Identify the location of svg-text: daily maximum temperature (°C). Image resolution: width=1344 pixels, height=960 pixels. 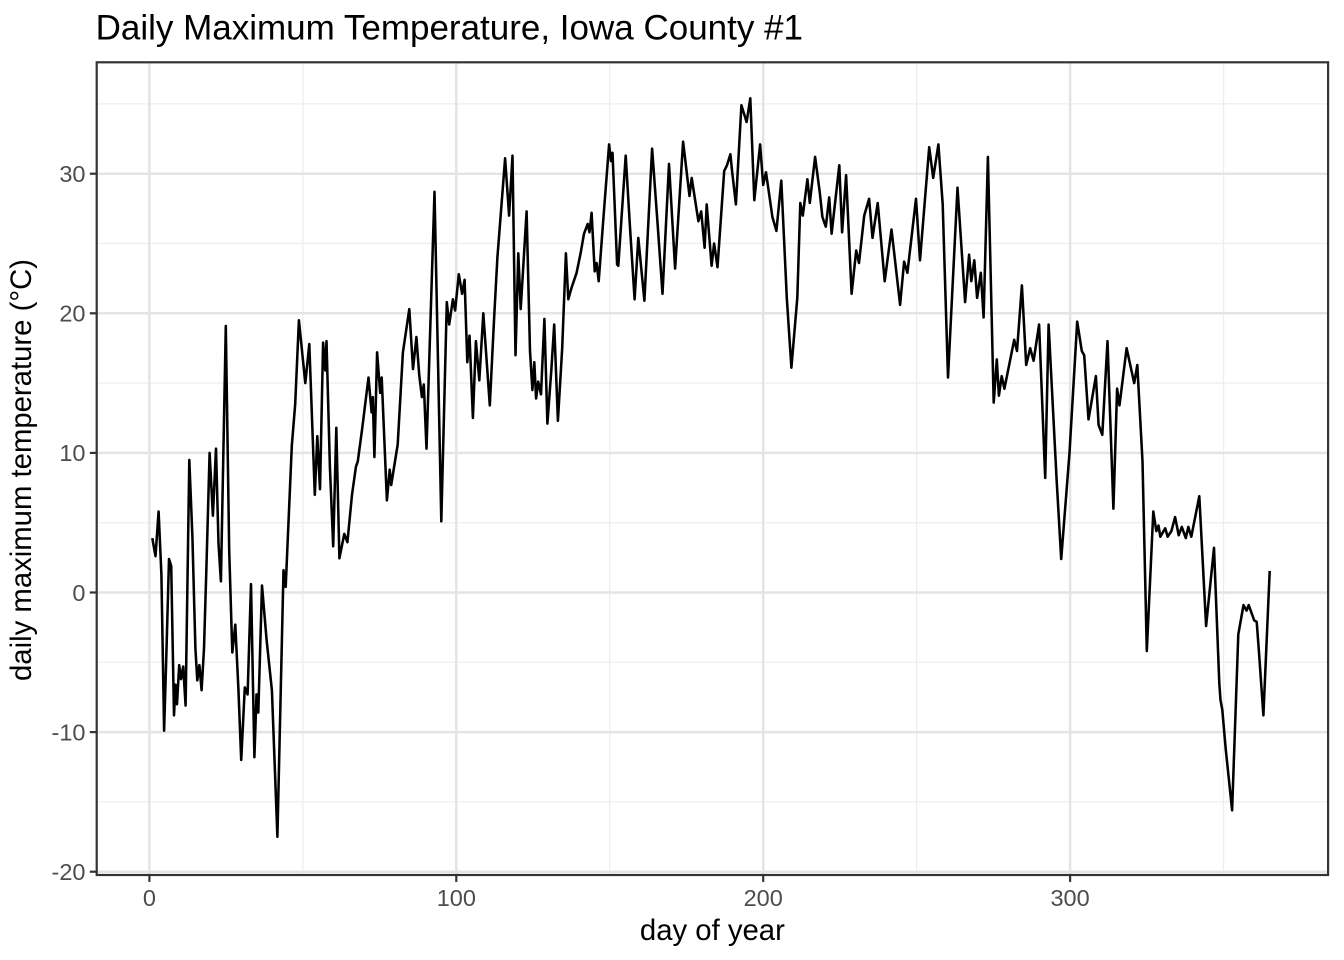
(21, 470).